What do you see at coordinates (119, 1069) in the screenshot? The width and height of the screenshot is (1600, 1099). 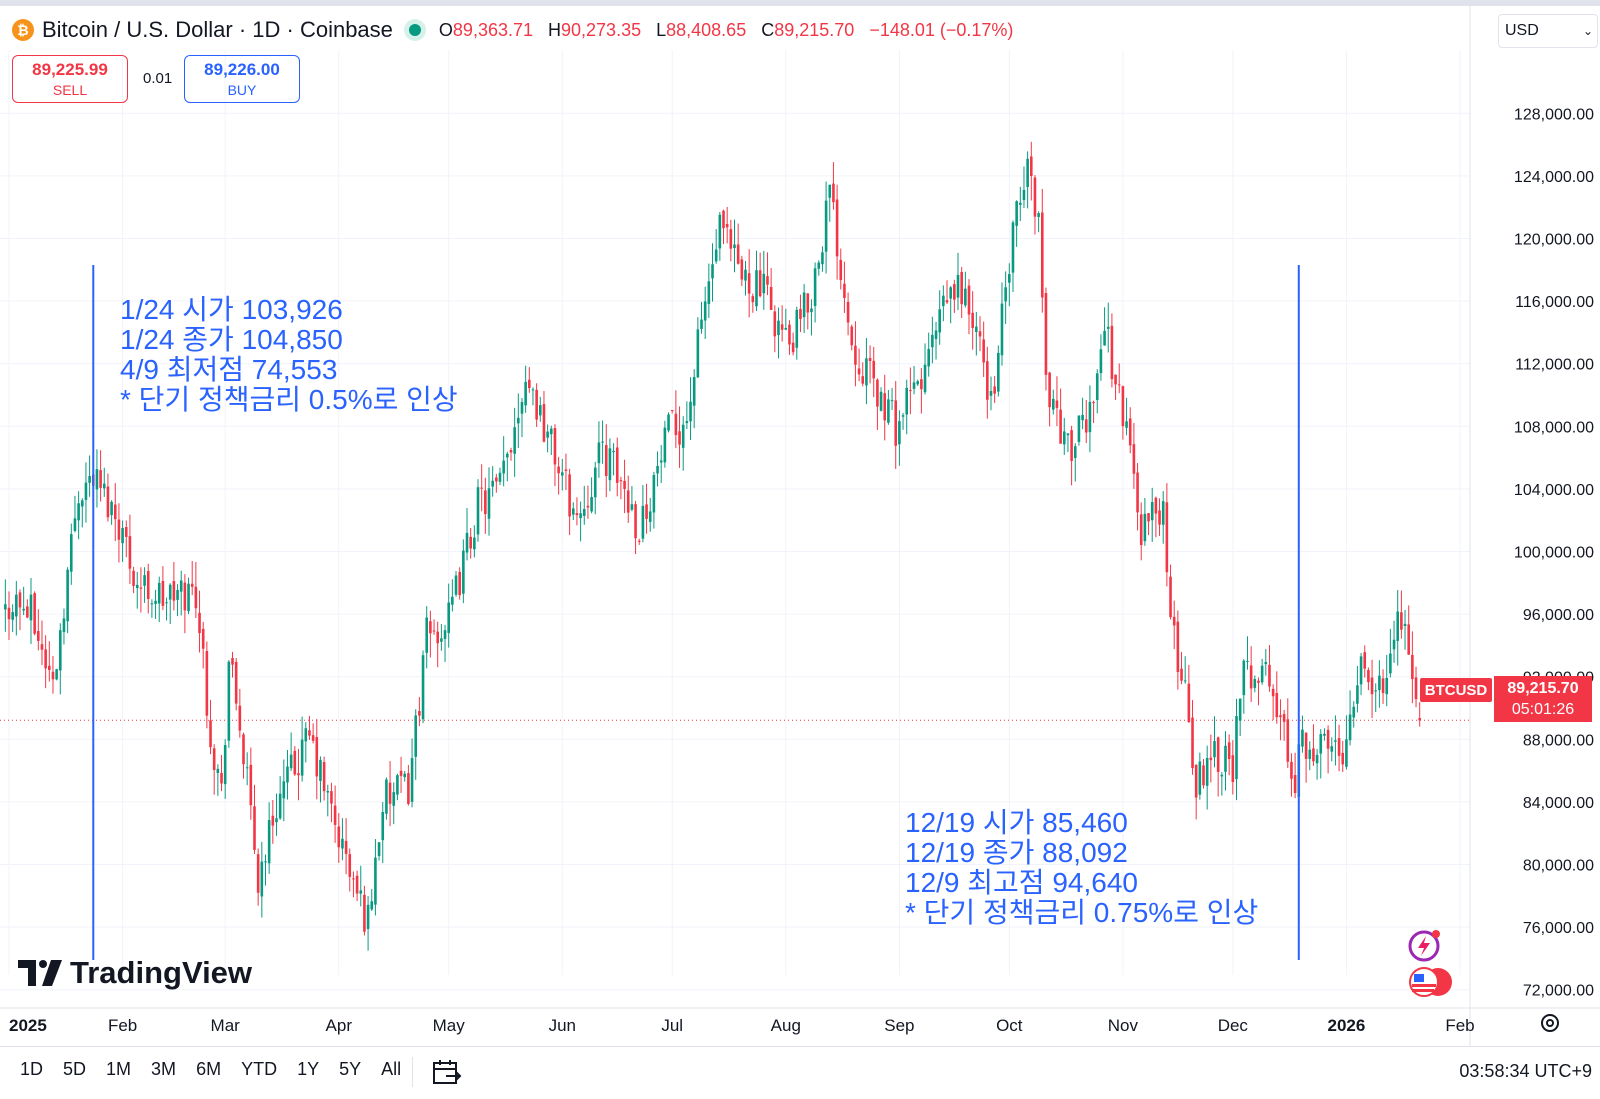 I see `range-1m: 1M` at bounding box center [119, 1069].